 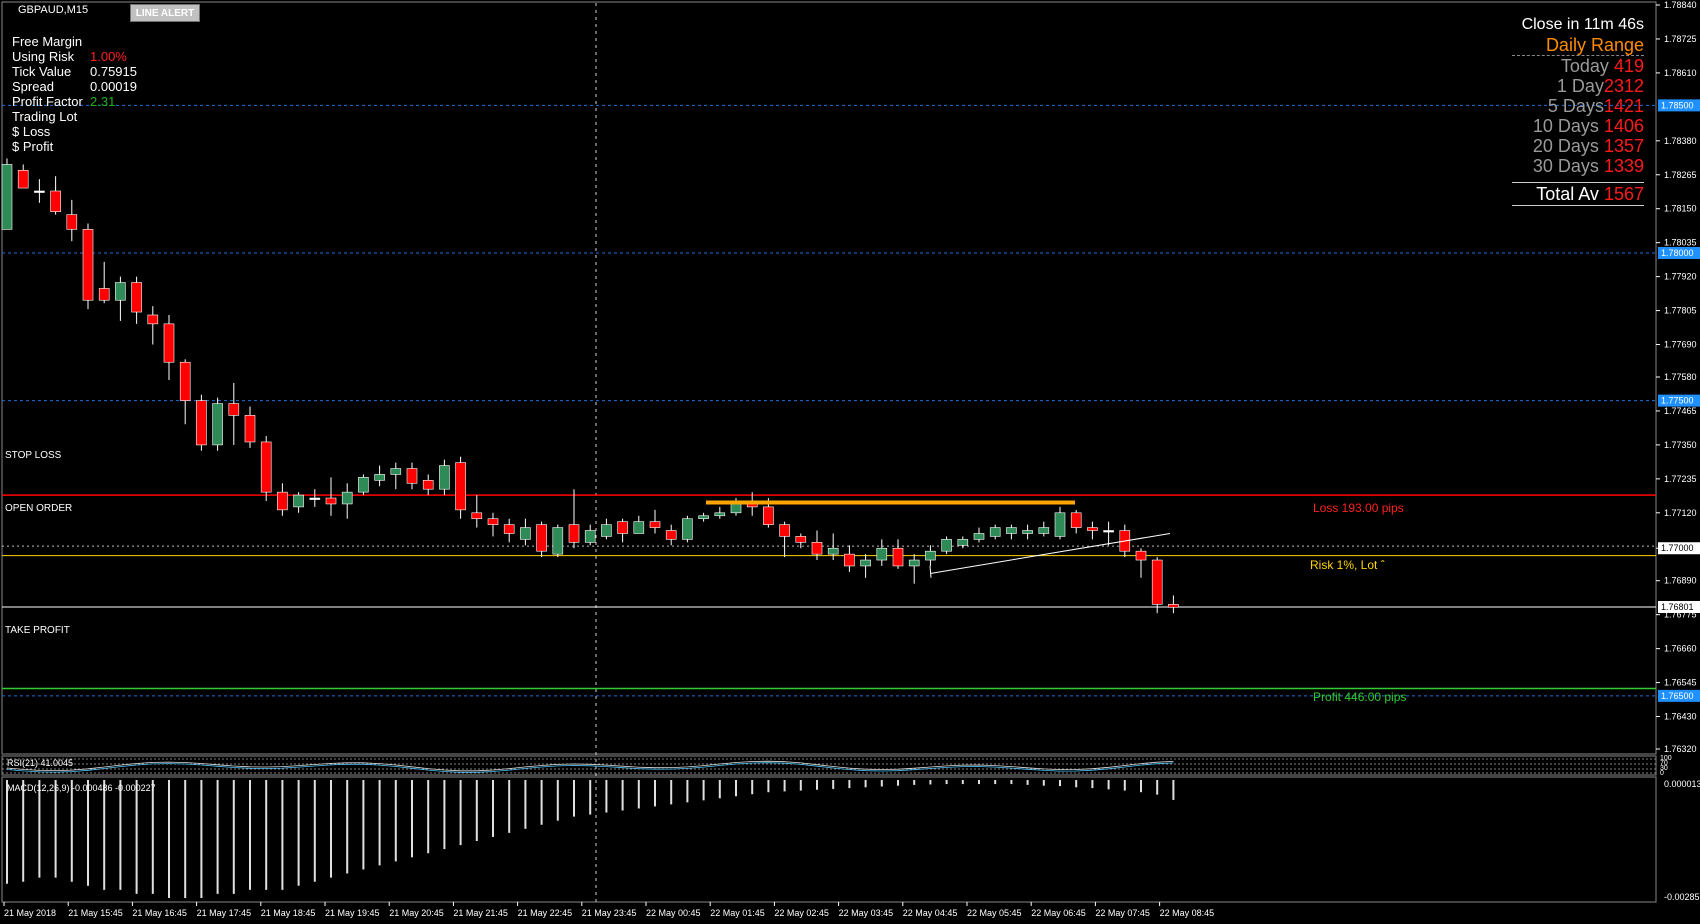 I want to click on time-tick-label: 21 May 21:45, so click(x=480, y=913).